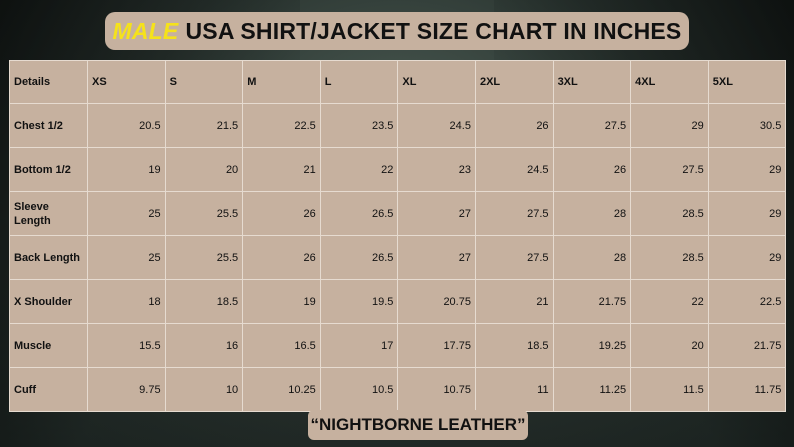 The height and width of the screenshot is (447, 794). Describe the element at coordinates (747, 389) in the screenshot. I see `table-cell: 11.75` at that location.